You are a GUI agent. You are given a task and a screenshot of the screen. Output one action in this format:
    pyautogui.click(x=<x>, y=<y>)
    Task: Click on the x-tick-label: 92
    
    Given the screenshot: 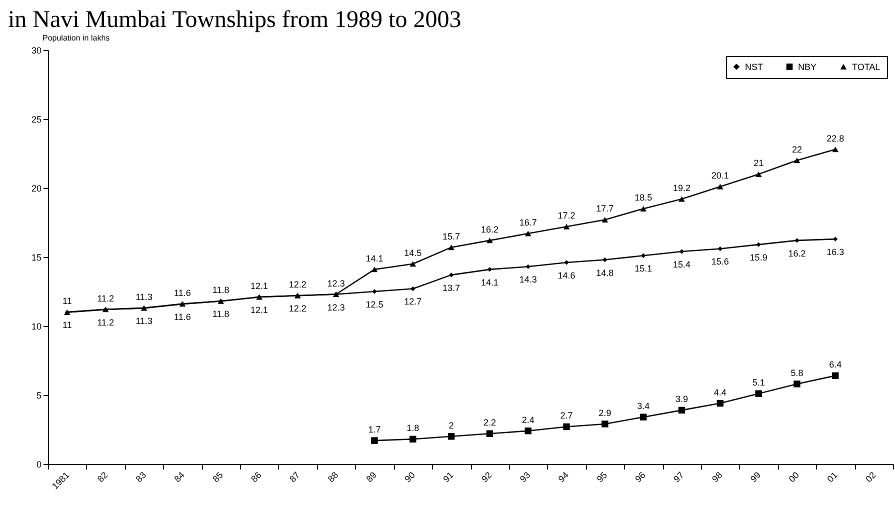 What is the action you would take?
    pyautogui.click(x=487, y=477)
    